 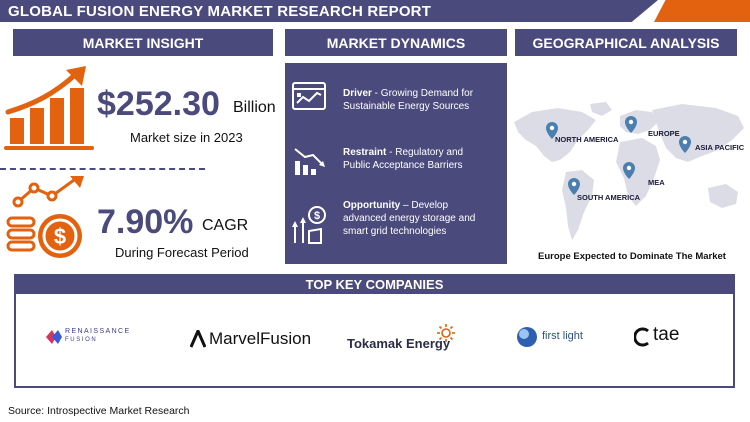 I want to click on greenland-shape, so click(x=601, y=109).